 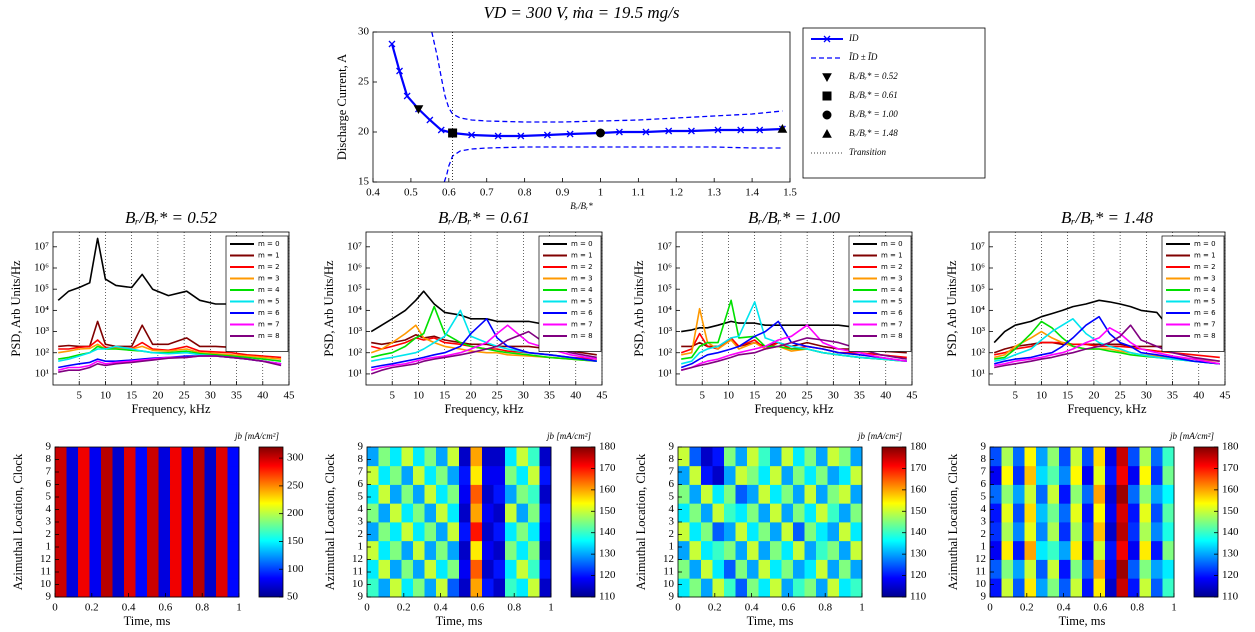 What do you see at coordinates (147, 621) in the screenshot?
I see `x-axis-label: Time, ms` at bounding box center [147, 621].